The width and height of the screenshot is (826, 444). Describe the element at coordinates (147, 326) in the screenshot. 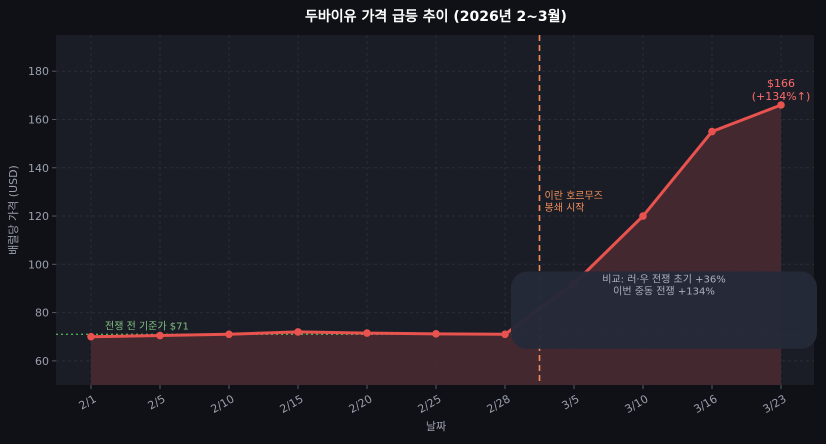

I see `baseline-label: 전쟁 전 기준가 $71` at that location.